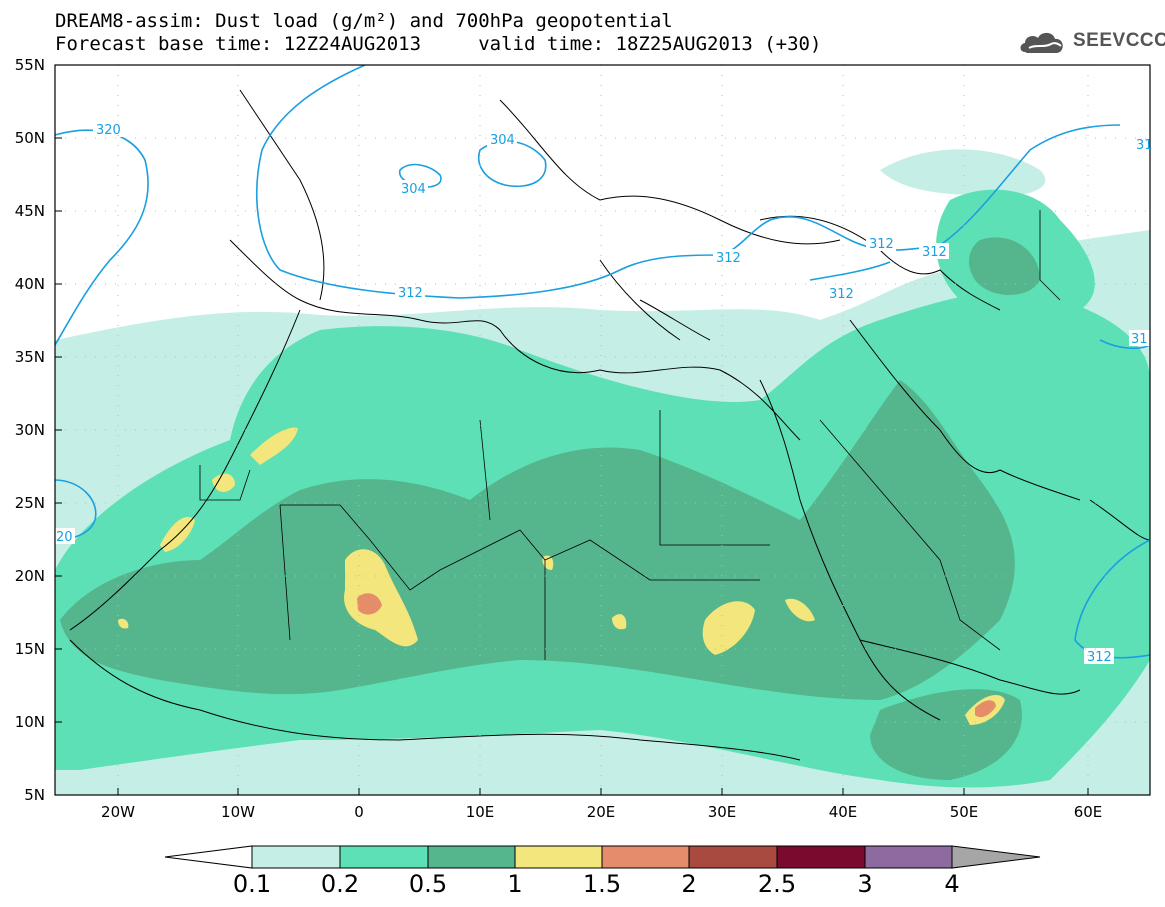  I want to click on colorbar-tick-label: 2, so click(689, 884).